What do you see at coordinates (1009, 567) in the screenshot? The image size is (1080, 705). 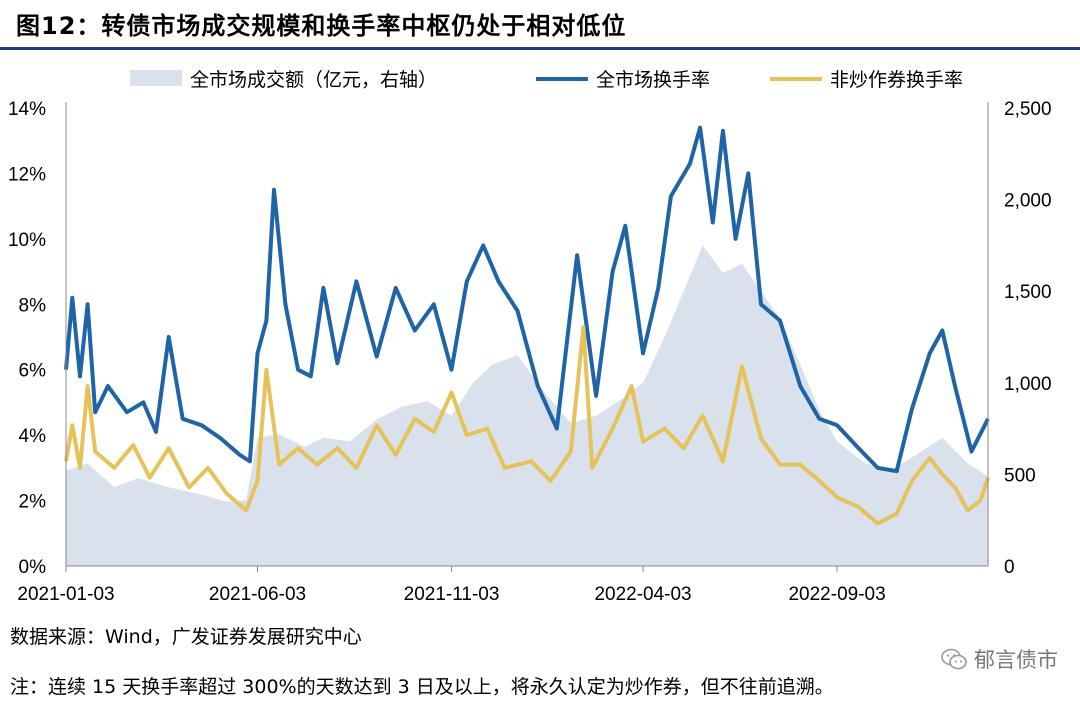 I see `y-right-tick-label: 0` at bounding box center [1009, 567].